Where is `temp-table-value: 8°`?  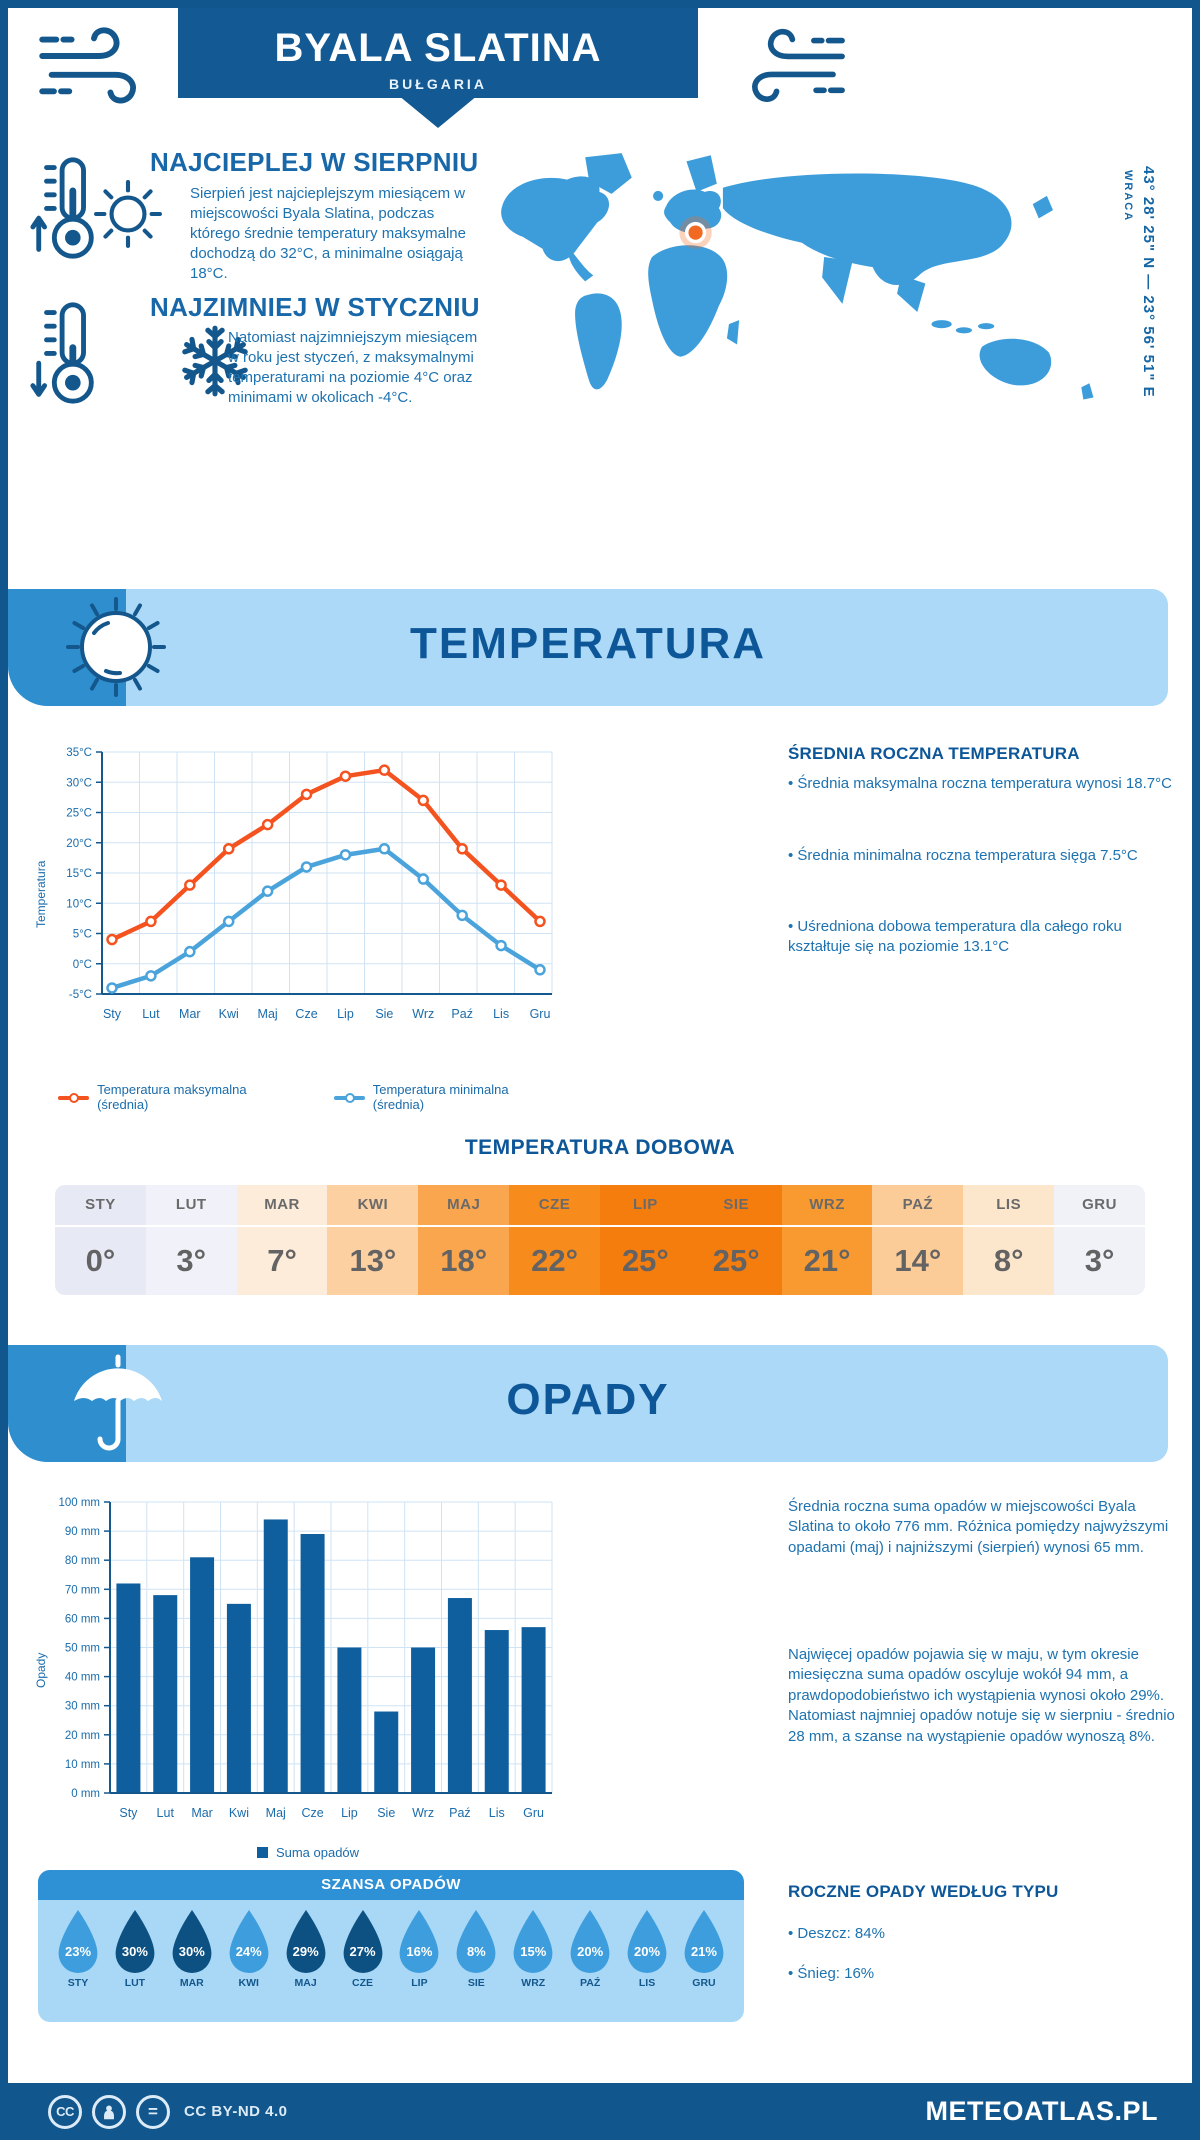
temp-table-value: 8° is located at coordinates (1008, 1260).